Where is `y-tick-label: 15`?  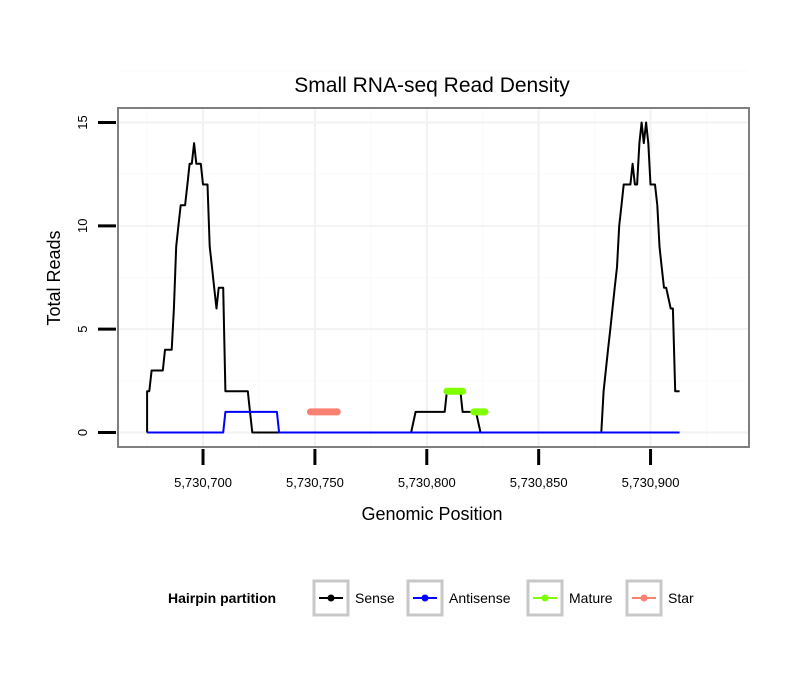 y-tick-label: 15 is located at coordinates (82, 122).